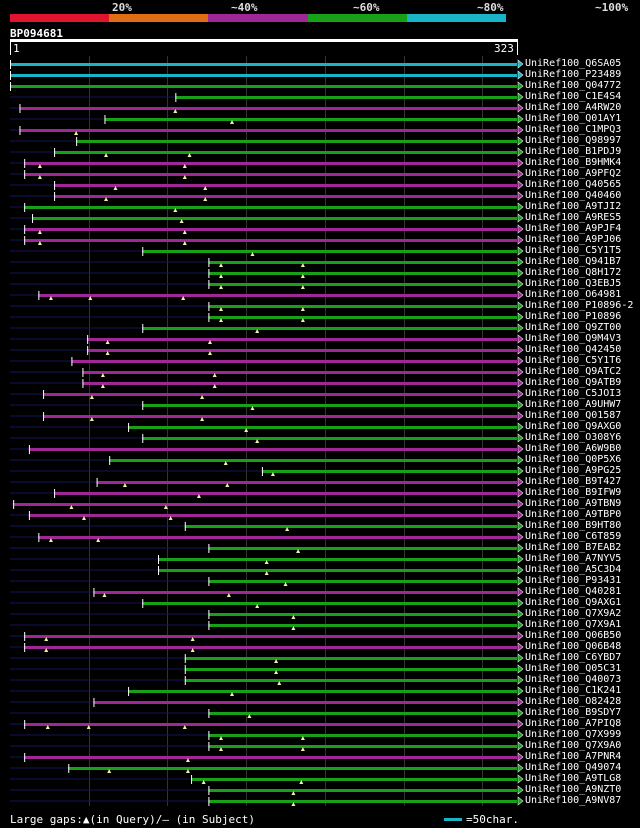  I want to click on hit-label: UniRef100_C5Y1T6, so click(573, 360).